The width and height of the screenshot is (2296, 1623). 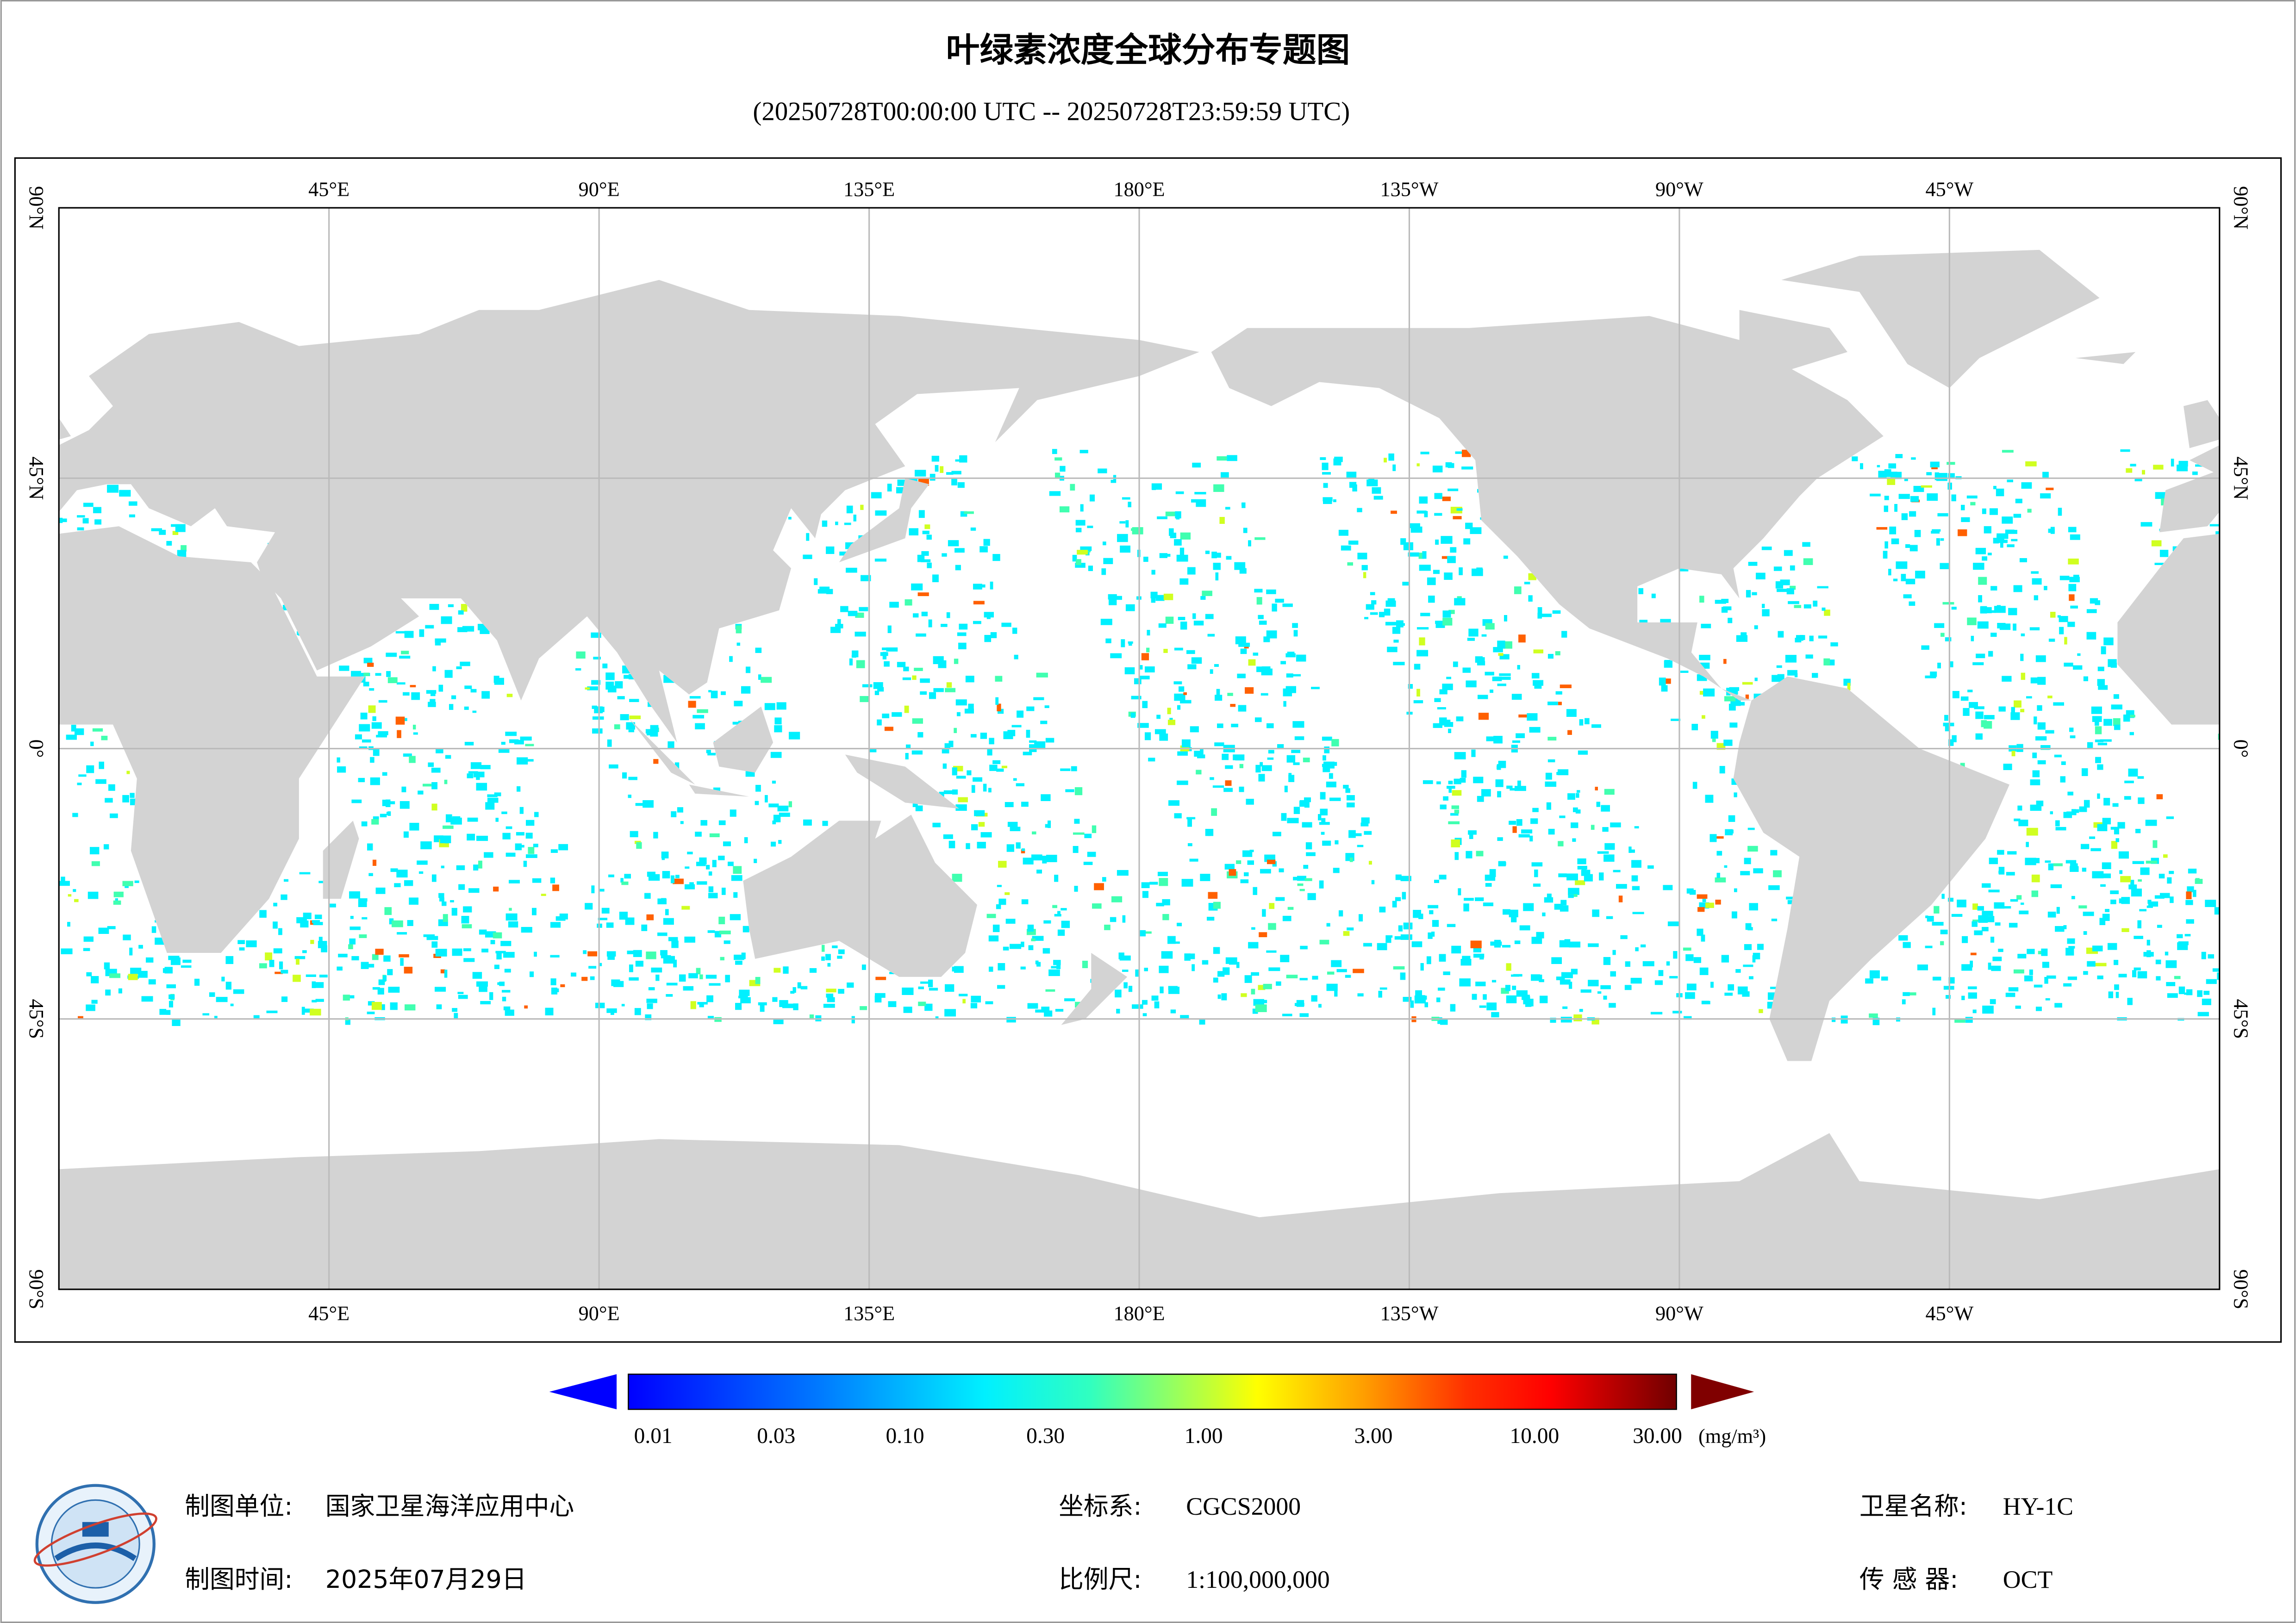 What do you see at coordinates (869, 189) in the screenshot?
I see `lon-label-top: 135°E` at bounding box center [869, 189].